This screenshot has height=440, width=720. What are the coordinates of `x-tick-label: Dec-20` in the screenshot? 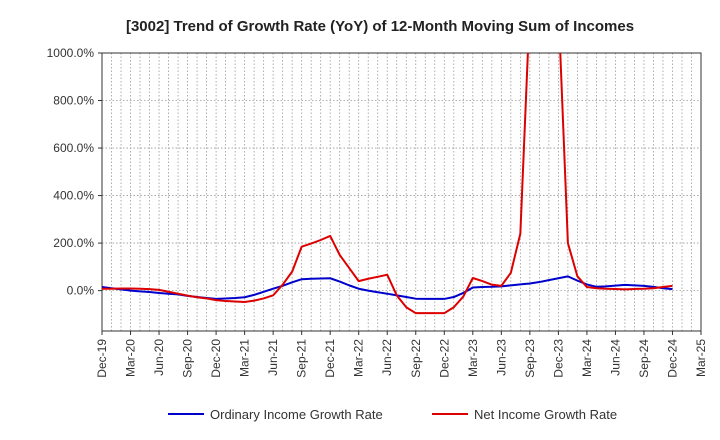 It's located at (216, 358).